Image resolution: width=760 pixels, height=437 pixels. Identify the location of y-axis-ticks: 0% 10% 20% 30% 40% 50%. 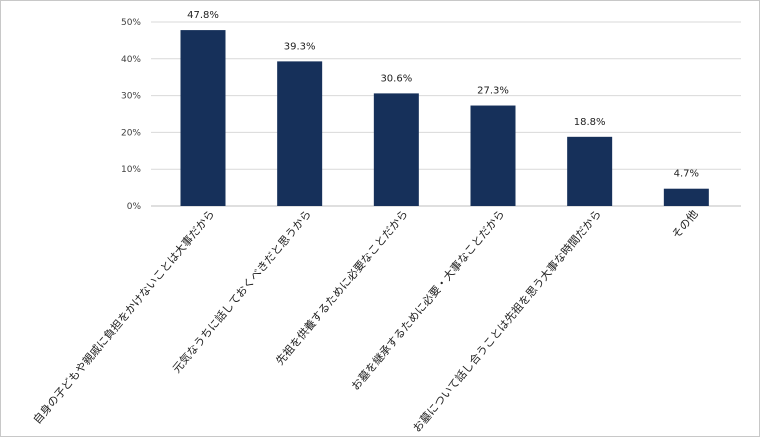
(131, 115).